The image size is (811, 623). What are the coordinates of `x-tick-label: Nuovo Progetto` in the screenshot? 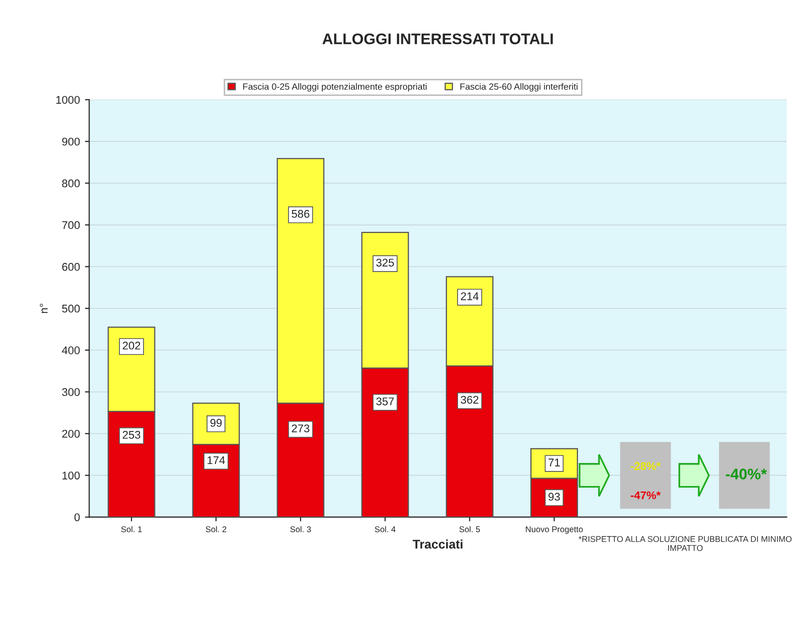 It's located at (554, 530).